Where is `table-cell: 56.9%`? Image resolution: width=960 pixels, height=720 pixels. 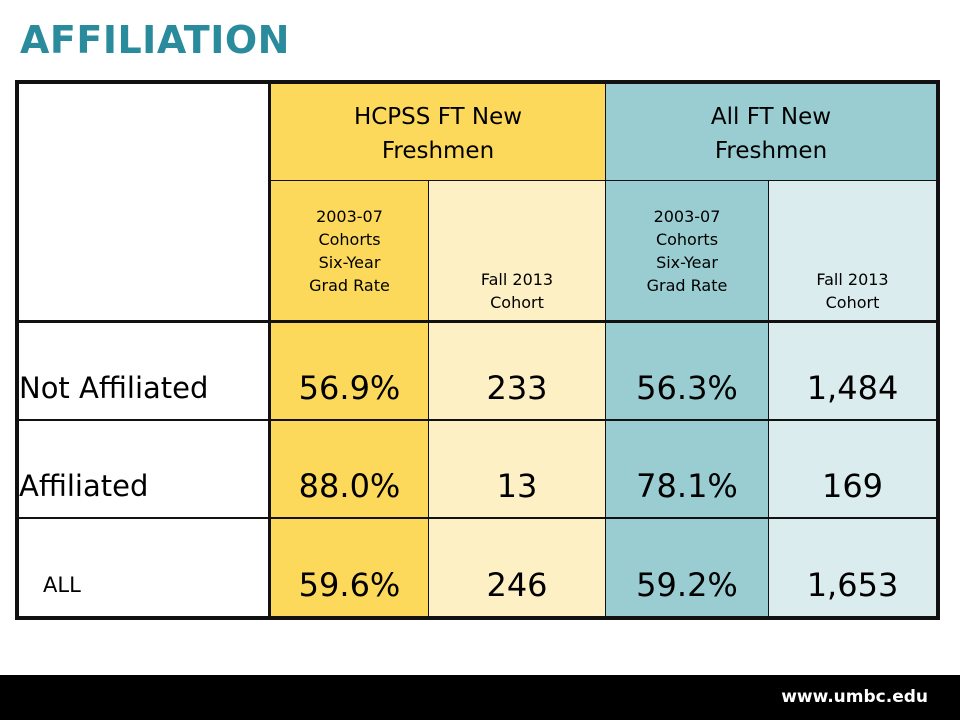
table-cell: 56.9% is located at coordinates (349, 371).